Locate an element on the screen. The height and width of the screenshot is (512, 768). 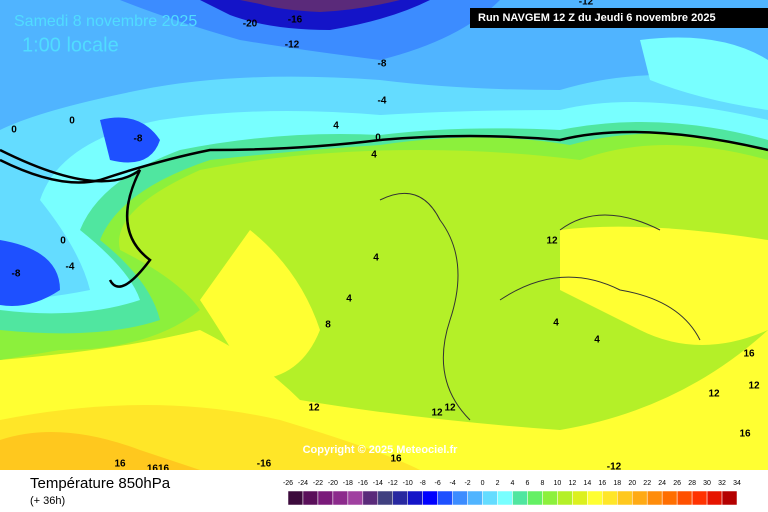
copyright: Copyright © 2025 Meteociel.fr is located at coordinates (381, 450).